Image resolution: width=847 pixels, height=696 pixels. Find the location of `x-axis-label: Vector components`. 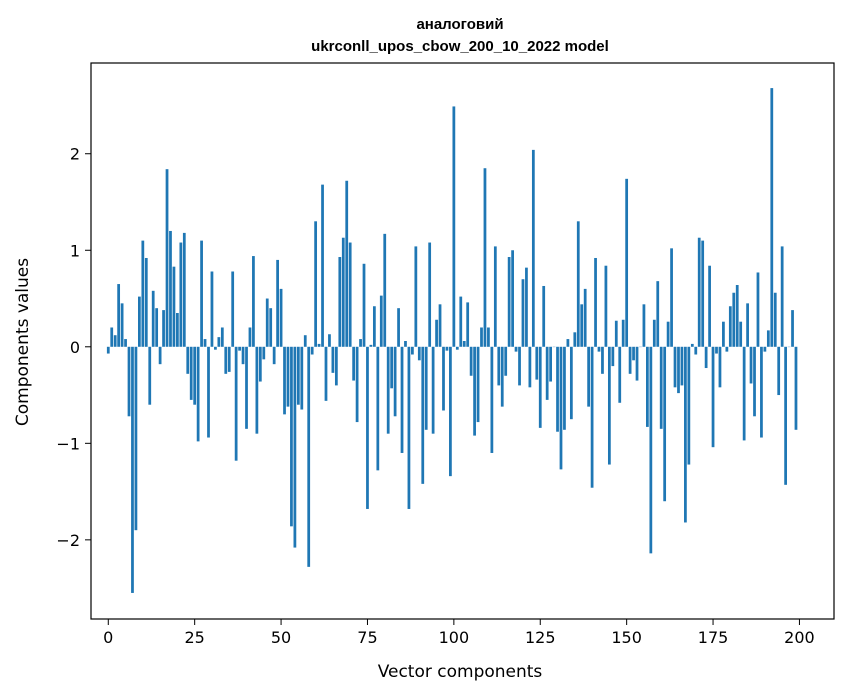

x-axis-label: Vector components is located at coordinates (460, 672).